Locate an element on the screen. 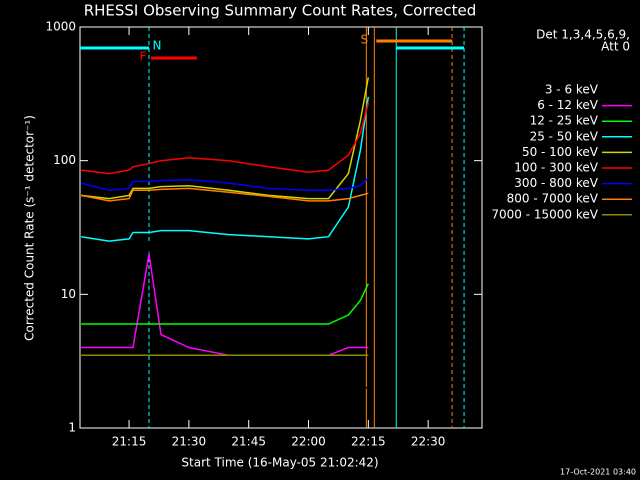 The height and width of the screenshot is (480, 640). legend-label: 100 - 300 keV is located at coordinates (556, 168).